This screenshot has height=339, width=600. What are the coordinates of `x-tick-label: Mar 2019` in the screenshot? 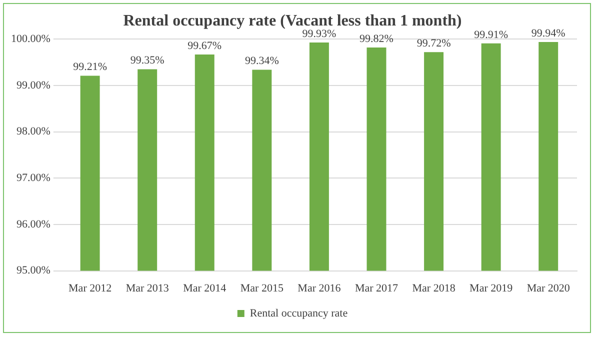 It's located at (492, 288).